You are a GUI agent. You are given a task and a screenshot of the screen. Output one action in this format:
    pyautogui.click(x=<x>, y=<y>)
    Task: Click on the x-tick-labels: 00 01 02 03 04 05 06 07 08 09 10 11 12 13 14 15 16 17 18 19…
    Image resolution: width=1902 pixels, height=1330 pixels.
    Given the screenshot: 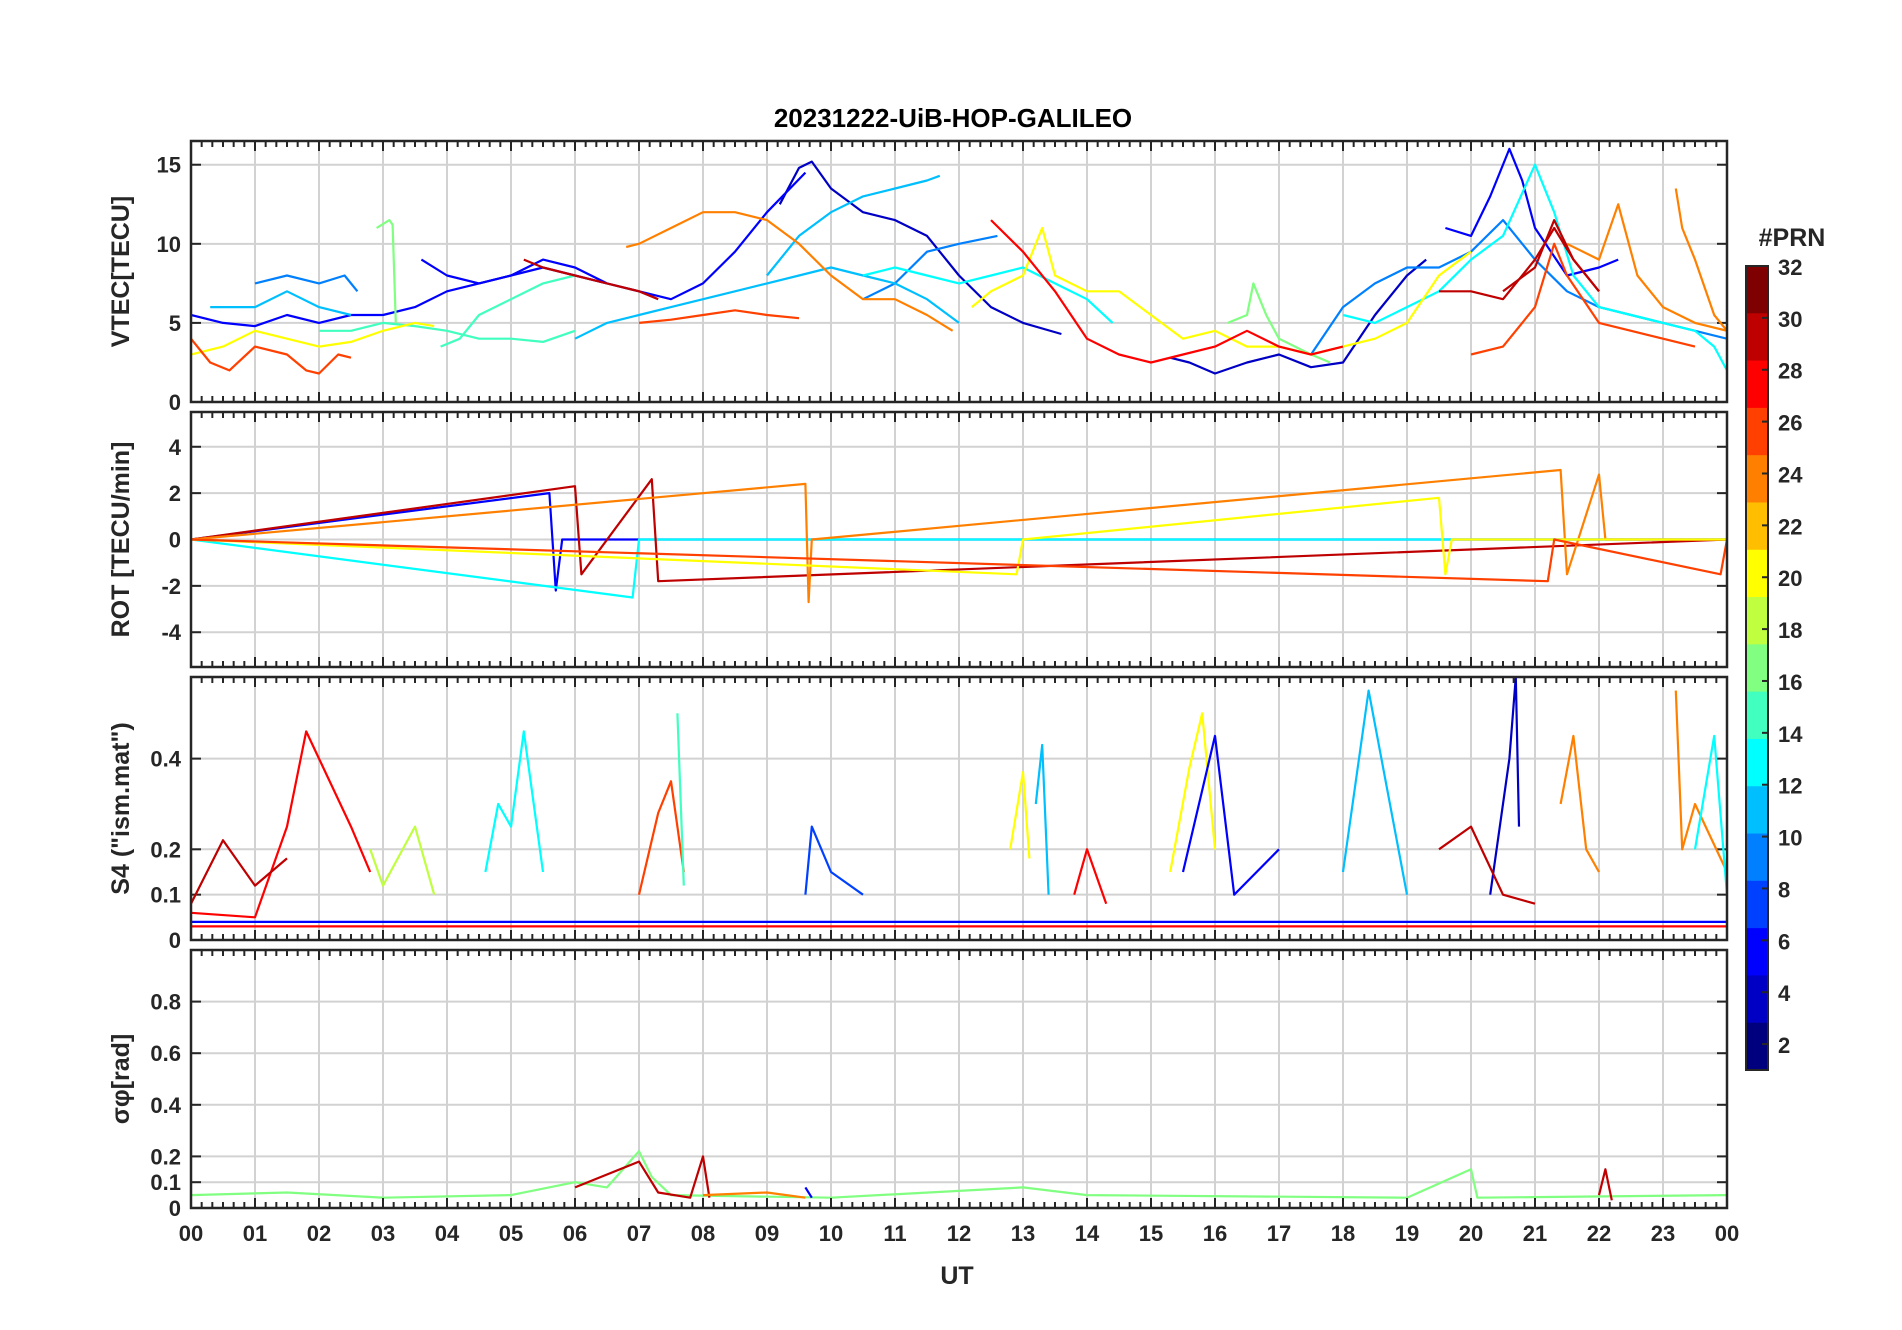 What is the action you would take?
    pyautogui.click(x=959, y=1233)
    